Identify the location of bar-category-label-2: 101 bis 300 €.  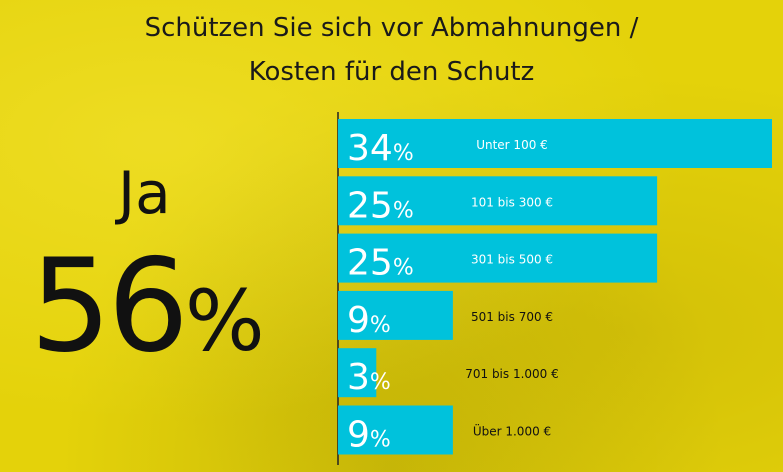
(512, 202).